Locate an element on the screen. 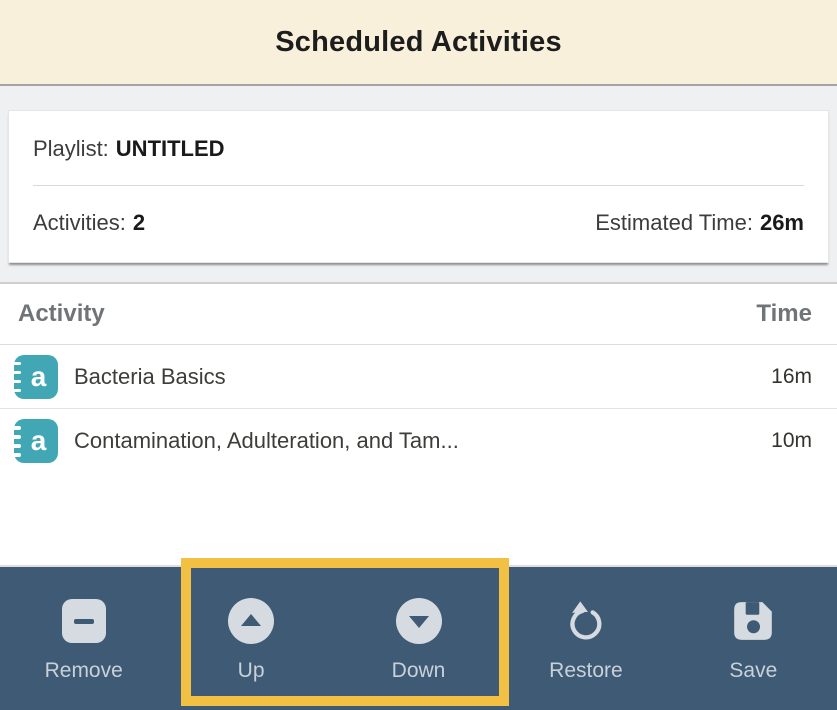 This screenshot has height=710, width=837. column-header-time: Time is located at coordinates (784, 313).